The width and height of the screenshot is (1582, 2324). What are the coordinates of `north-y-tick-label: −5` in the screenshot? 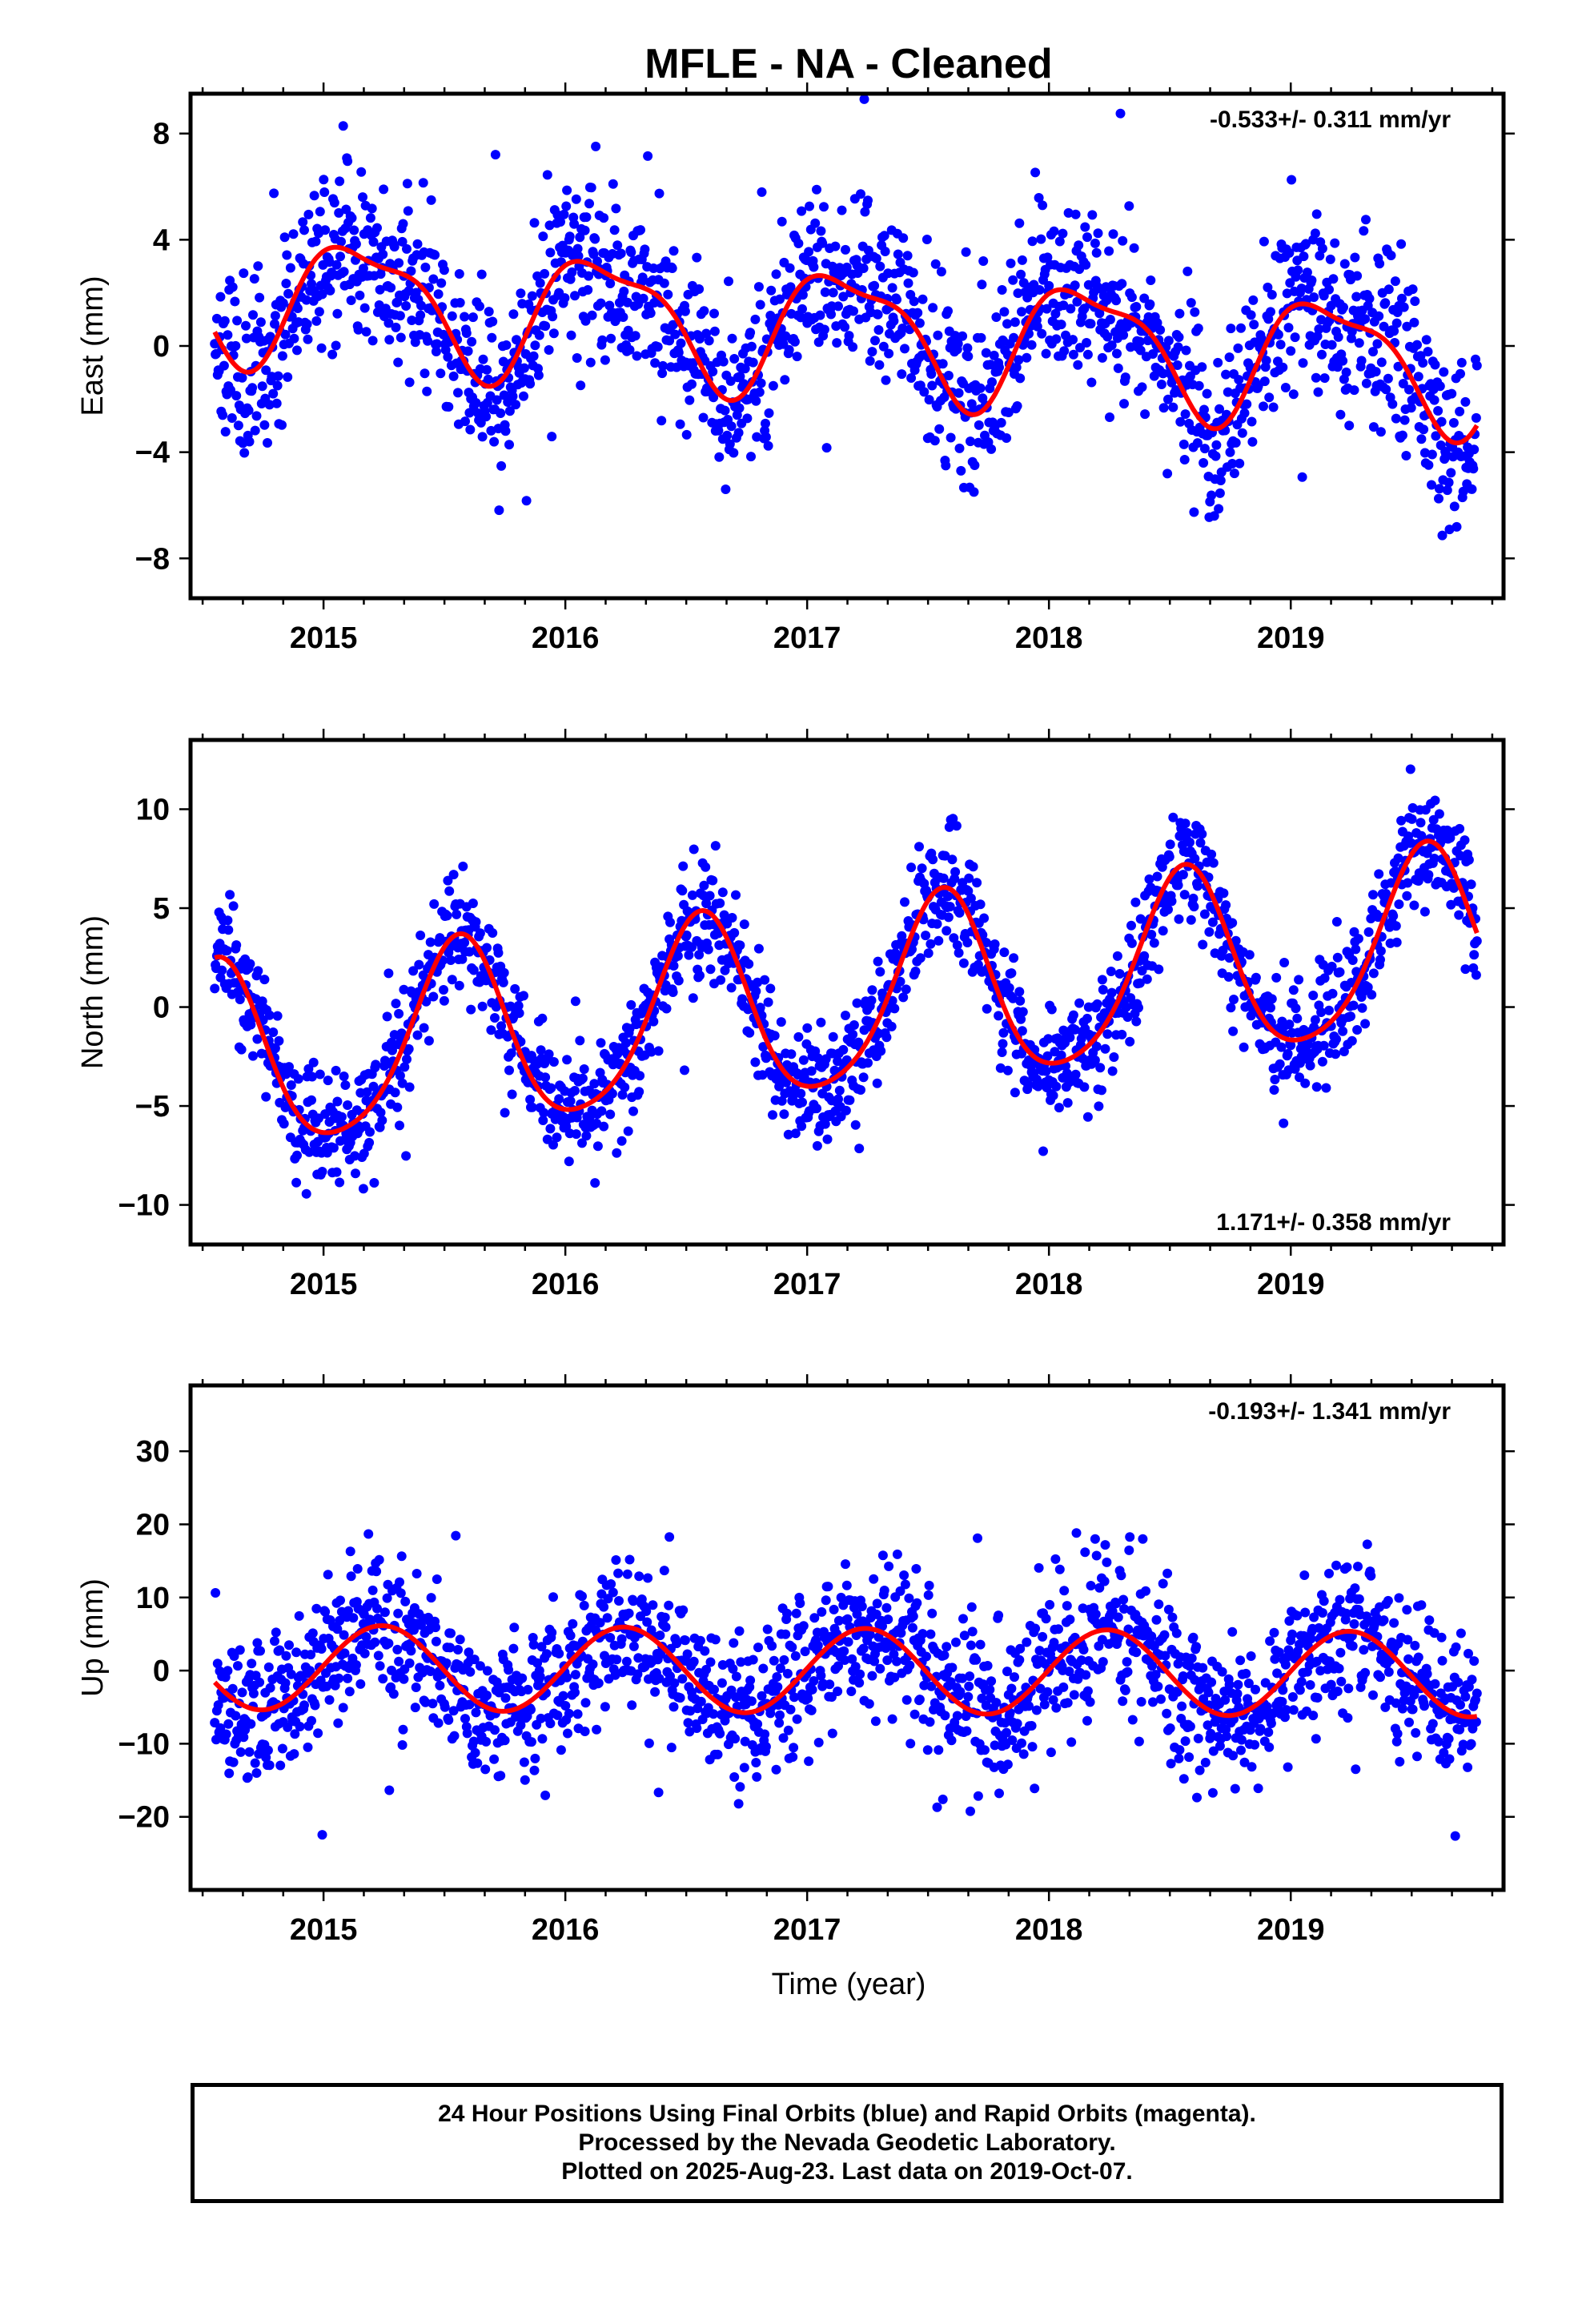 It's located at (152, 1107).